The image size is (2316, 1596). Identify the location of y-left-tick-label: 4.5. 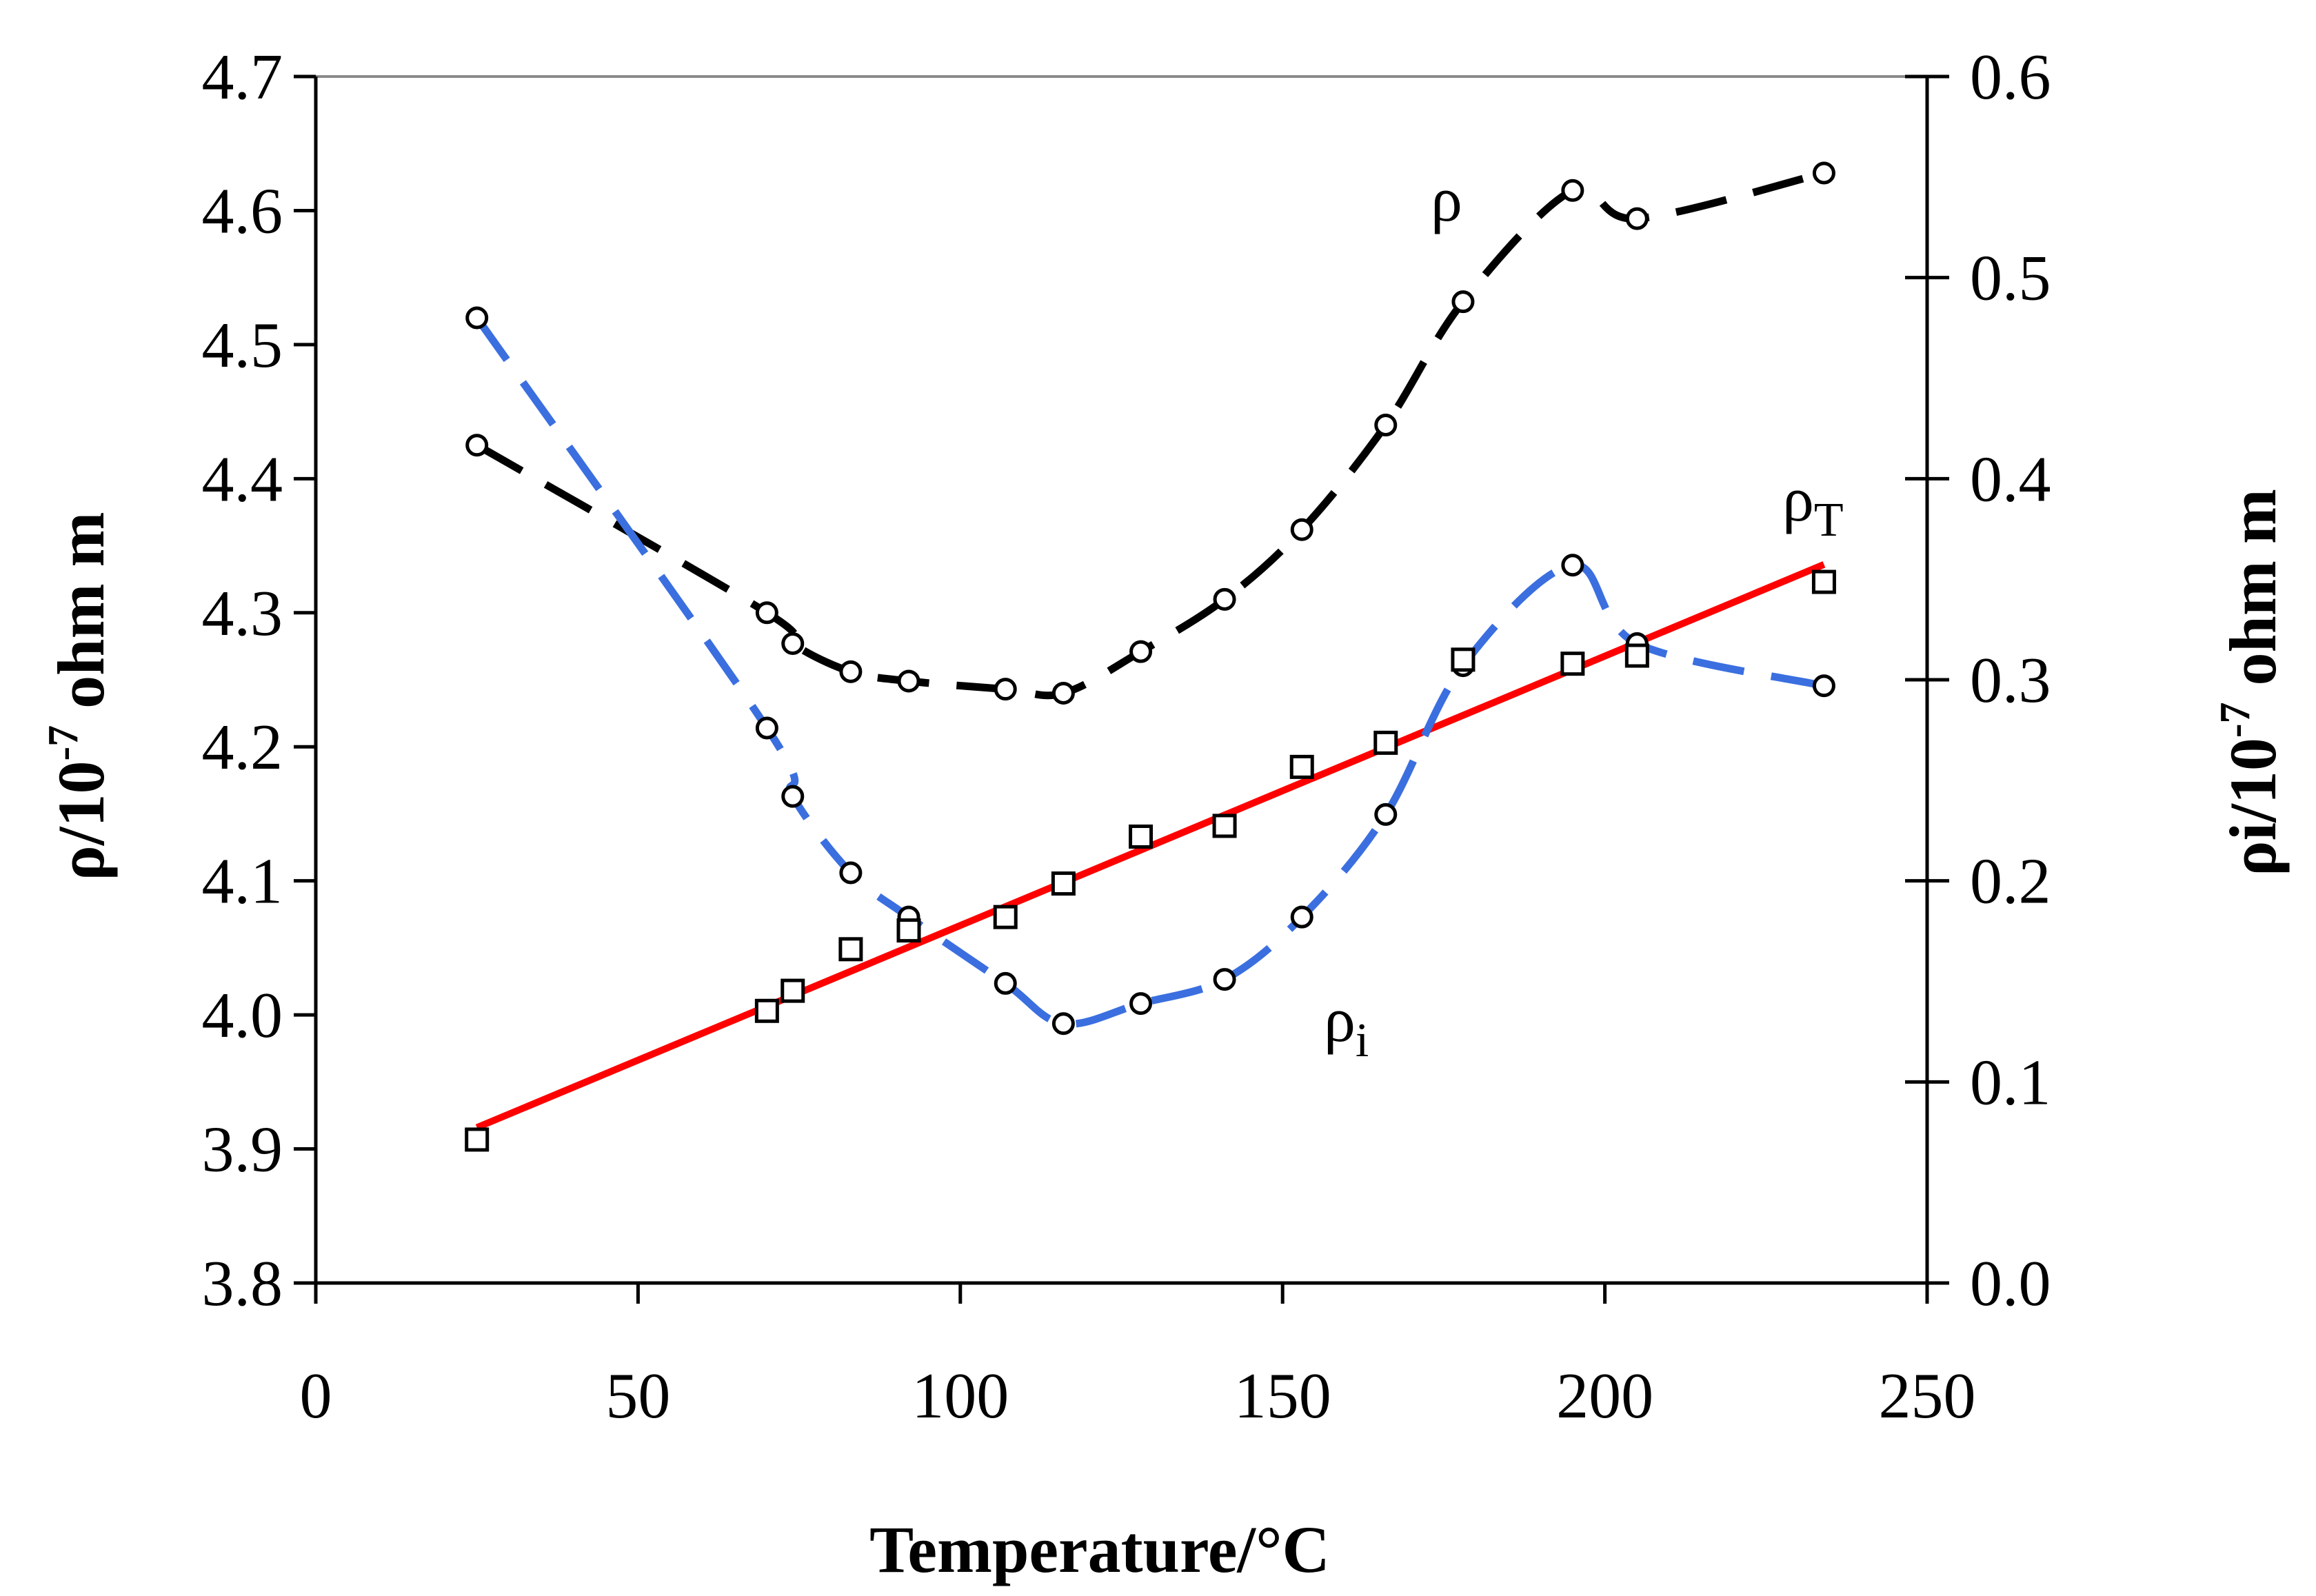
(243, 345).